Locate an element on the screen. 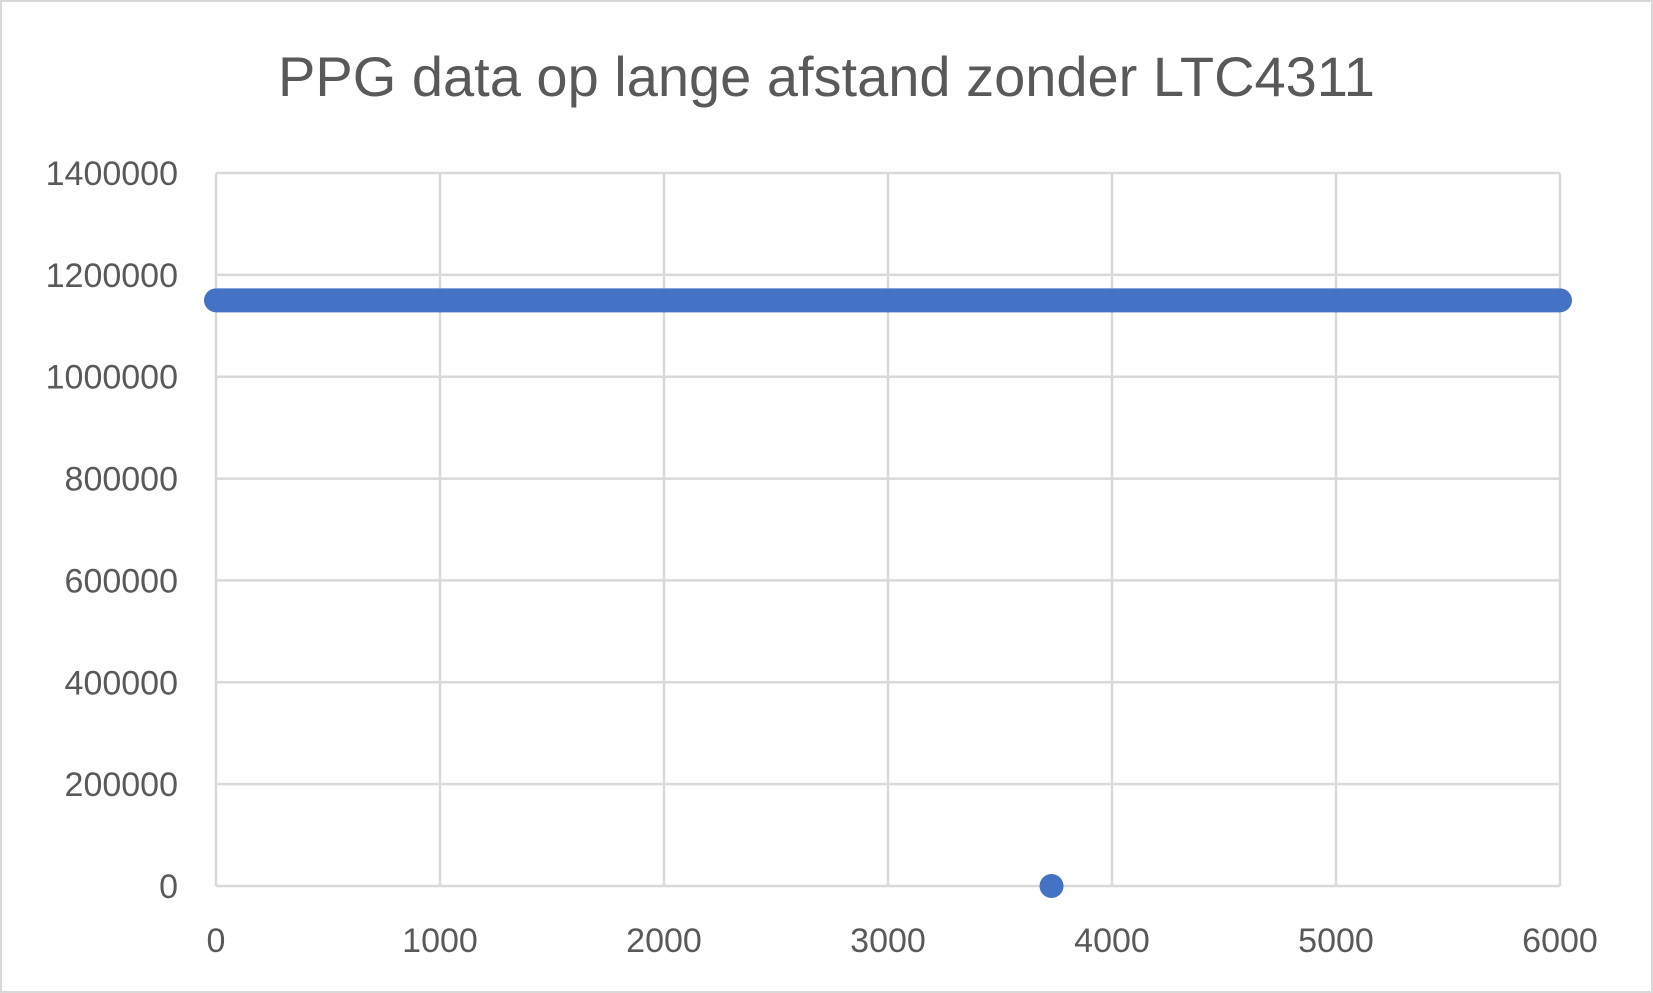  y-tick-label: 1000000 is located at coordinates (112, 378).